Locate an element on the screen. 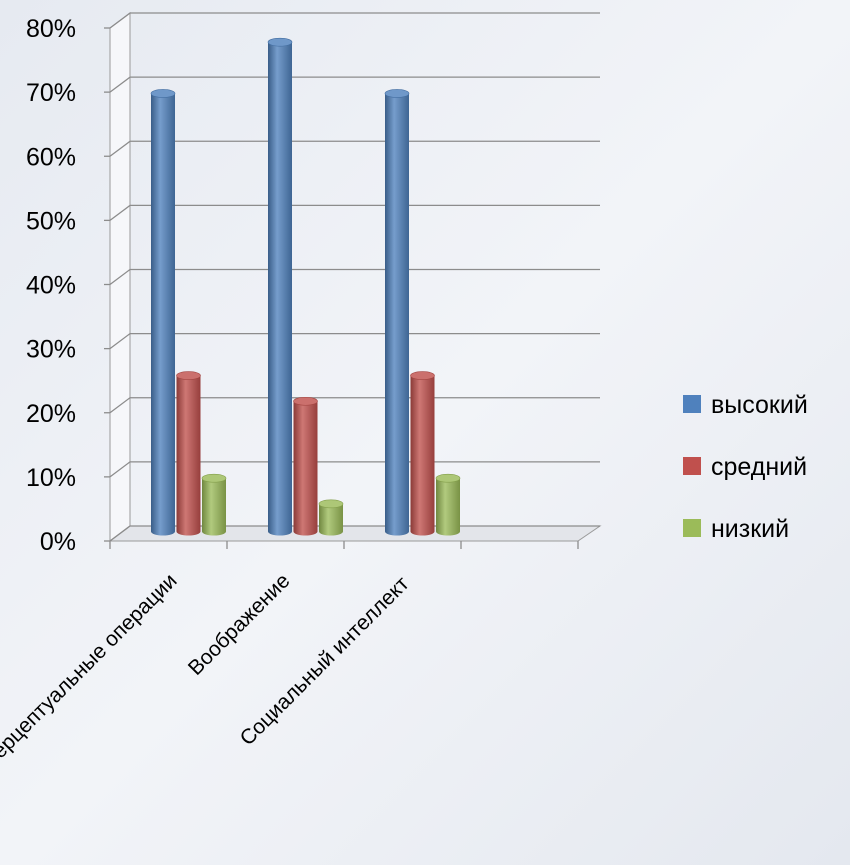 Image resolution: width=850 pixels, height=865 pixels. y-tick-label: 40% is located at coordinates (51, 286).